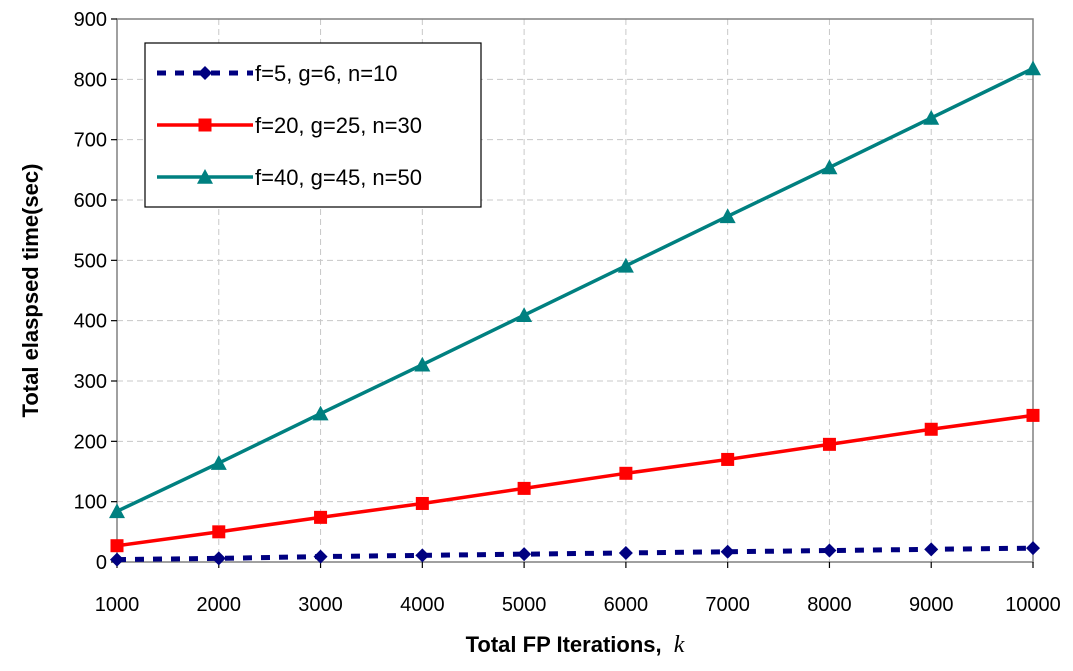 The width and height of the screenshot is (1073, 671). What do you see at coordinates (326, 73) in the screenshot?
I see `legend-label: f=5, g=6, n=10` at bounding box center [326, 73].